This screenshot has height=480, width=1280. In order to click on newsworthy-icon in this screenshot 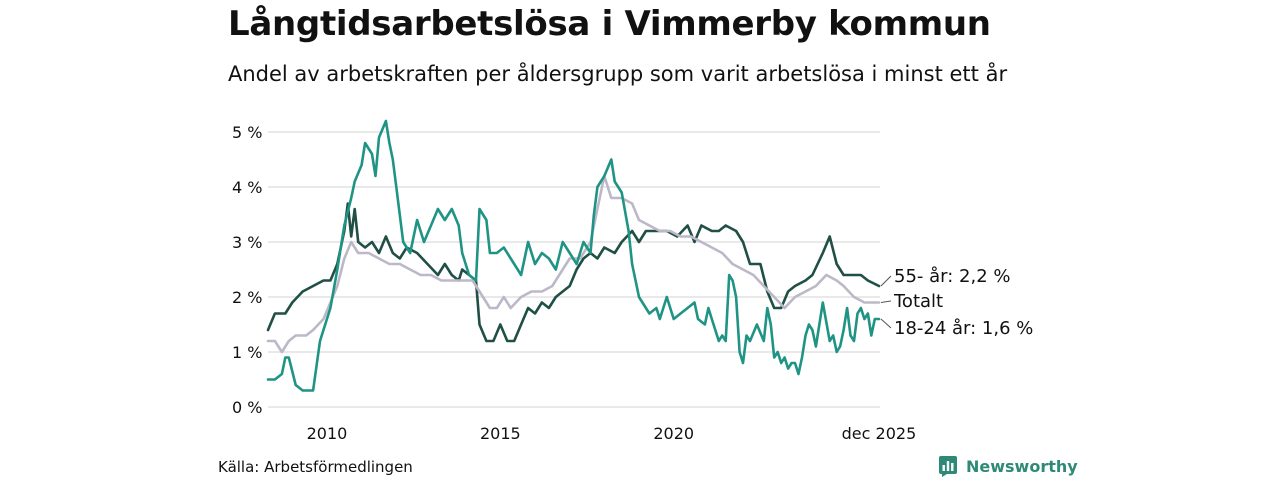, I will do `click(948, 466)`.